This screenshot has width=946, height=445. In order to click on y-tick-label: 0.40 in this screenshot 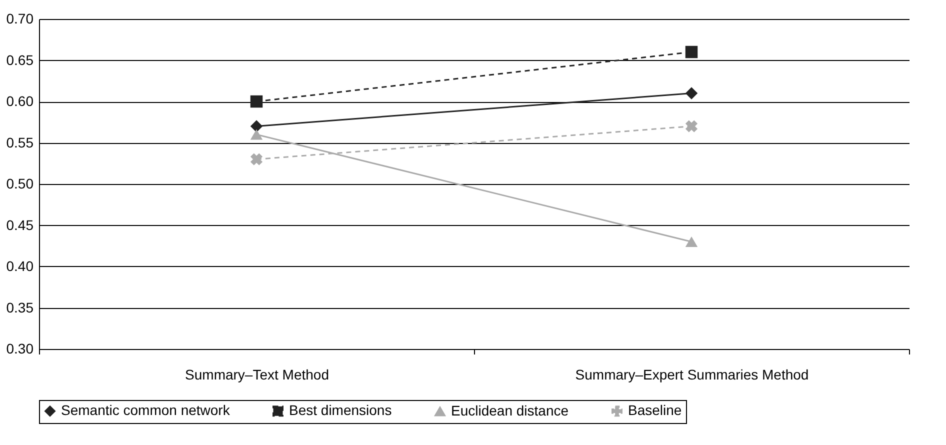, I will do `click(20, 266)`.